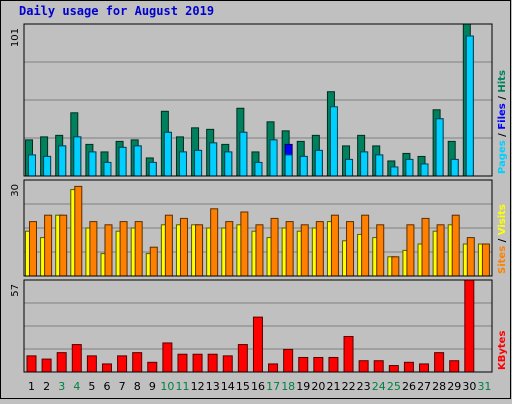  What do you see at coordinates (379, 386) in the screenshot?
I see `x-tick-label-day-24: 24` at bounding box center [379, 386].